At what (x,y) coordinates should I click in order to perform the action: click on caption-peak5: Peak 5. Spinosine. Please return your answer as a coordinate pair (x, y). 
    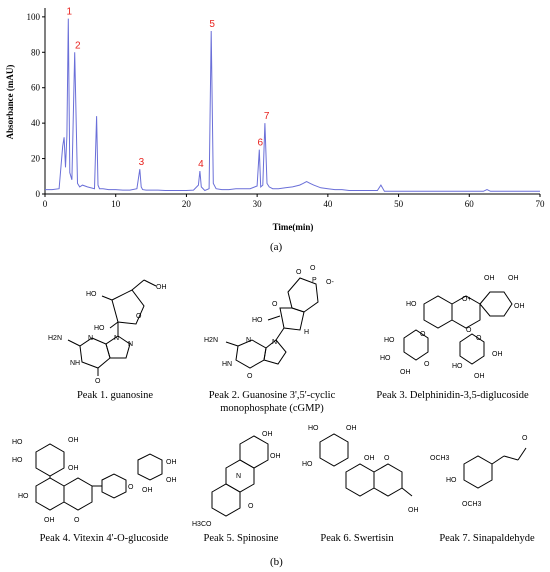
    Looking at the image, I should click on (241, 538).